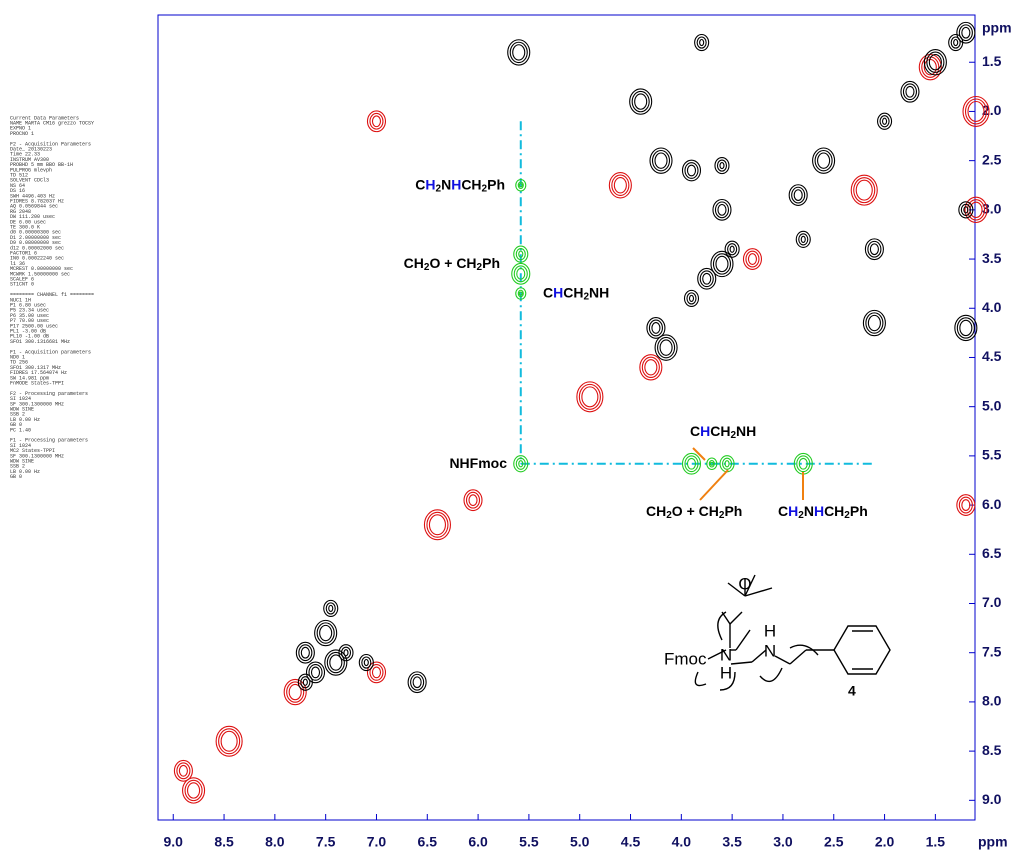 The height and width of the screenshot is (858, 1035). Describe the element at coordinates (20, 446) in the screenshot. I see `parameter-line: SI 1024` at that location.